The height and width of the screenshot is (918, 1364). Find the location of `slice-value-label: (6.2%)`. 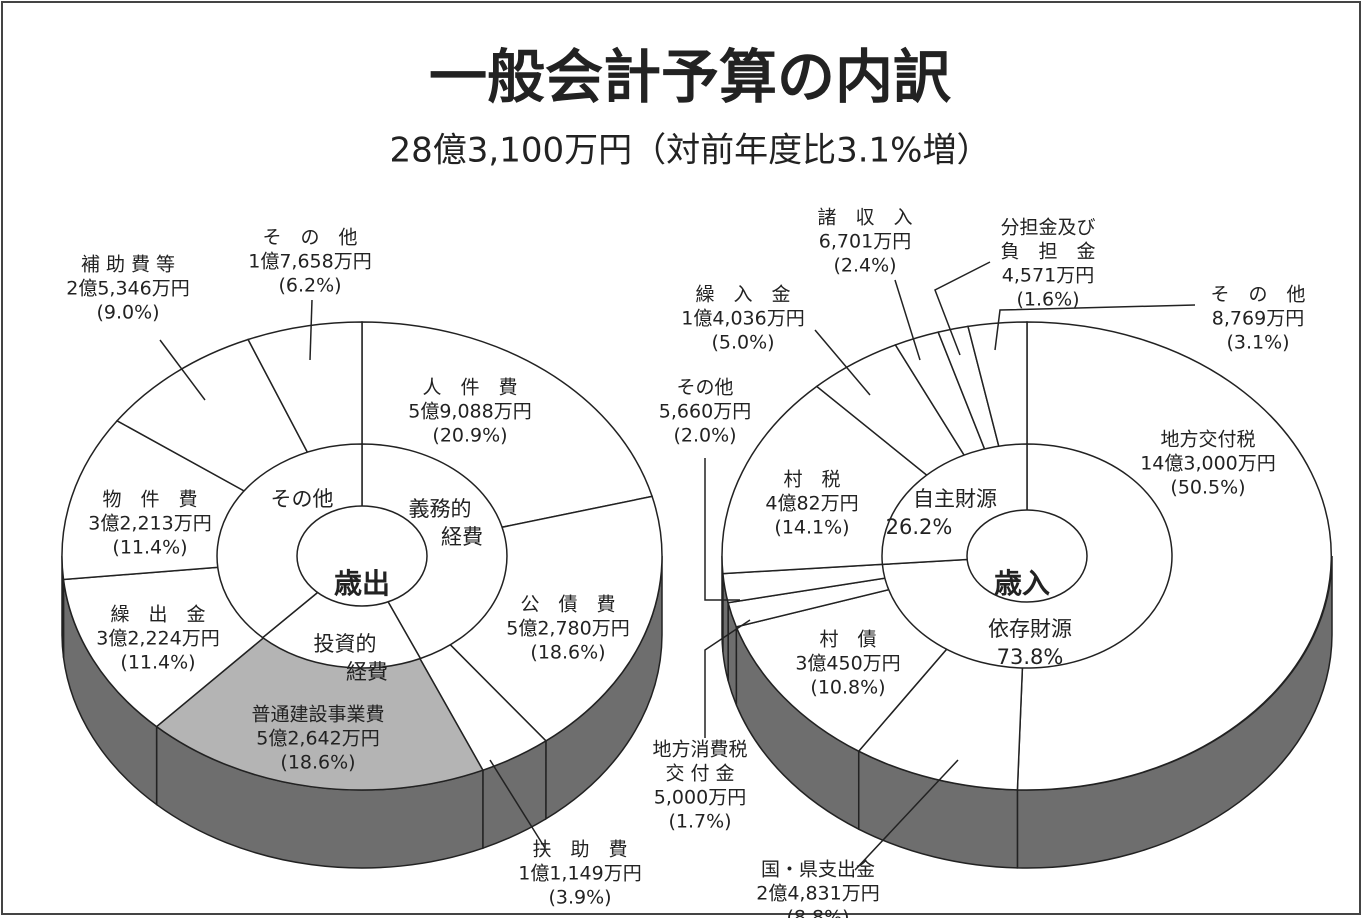

slice-value-label: (6.2%) is located at coordinates (309, 286).